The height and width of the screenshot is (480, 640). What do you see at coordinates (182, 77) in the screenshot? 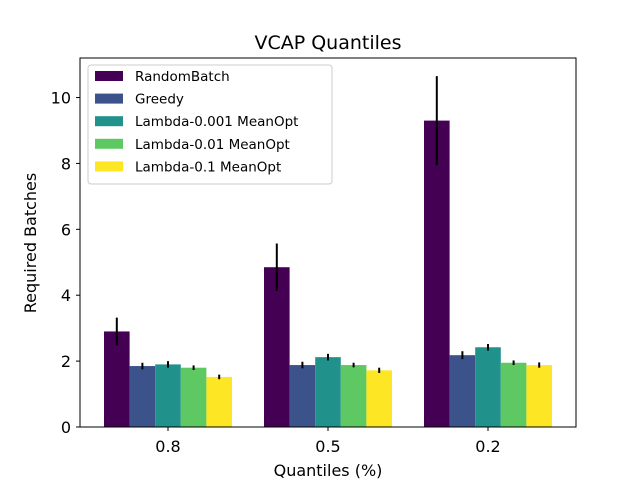
I see `legend-label-0: RandomBatch` at bounding box center [182, 77].